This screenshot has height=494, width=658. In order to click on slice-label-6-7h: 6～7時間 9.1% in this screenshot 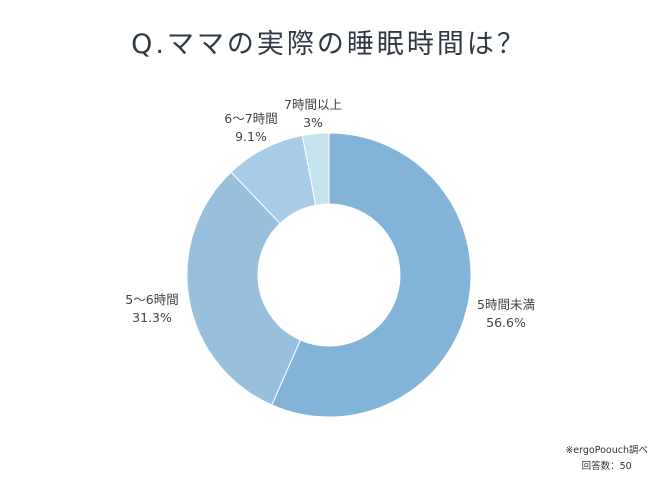, I will do `click(250, 128)`.